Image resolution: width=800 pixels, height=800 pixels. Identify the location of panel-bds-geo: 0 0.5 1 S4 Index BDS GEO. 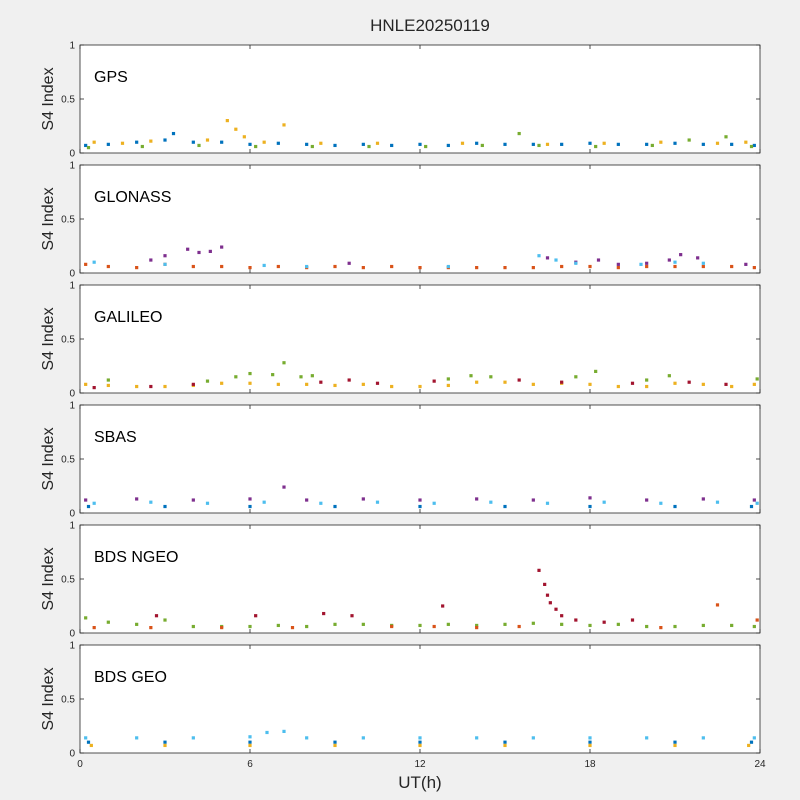
(400, 700).